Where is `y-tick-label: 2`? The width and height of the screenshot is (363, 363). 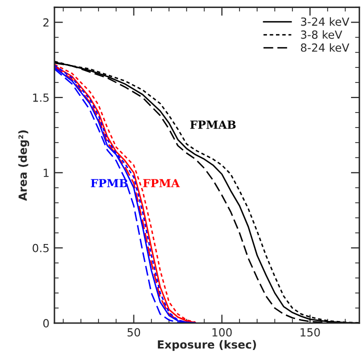
y-tick-label: 2 is located at coordinates (45, 22).